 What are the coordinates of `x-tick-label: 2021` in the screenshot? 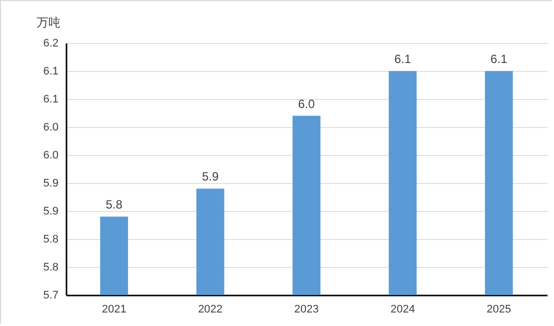 It's located at (114, 310).